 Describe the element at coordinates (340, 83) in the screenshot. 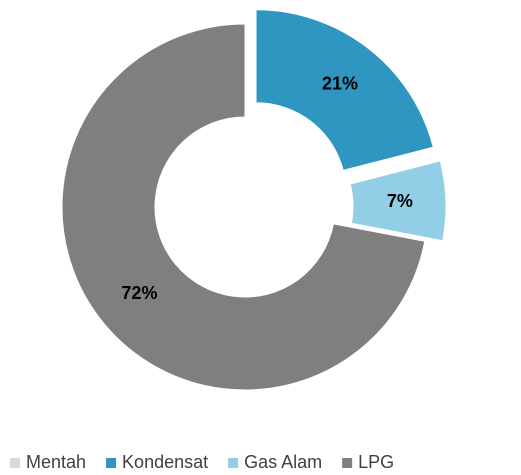

I see `data-label: 21%` at that location.